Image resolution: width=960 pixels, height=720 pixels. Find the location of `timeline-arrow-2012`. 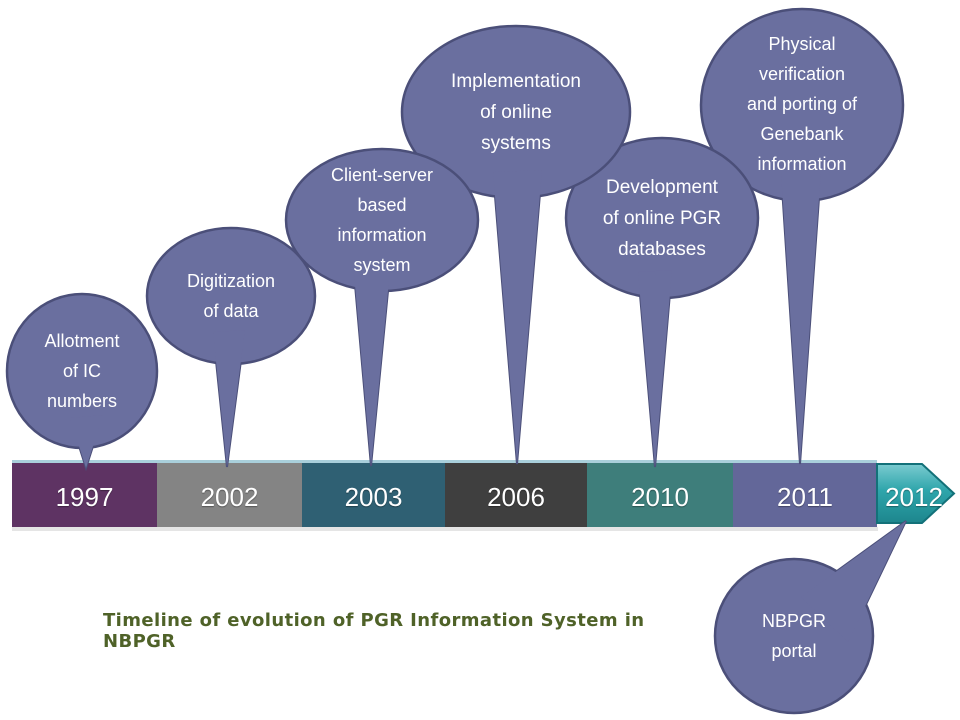

timeline-arrow-2012 is located at coordinates (916, 493).